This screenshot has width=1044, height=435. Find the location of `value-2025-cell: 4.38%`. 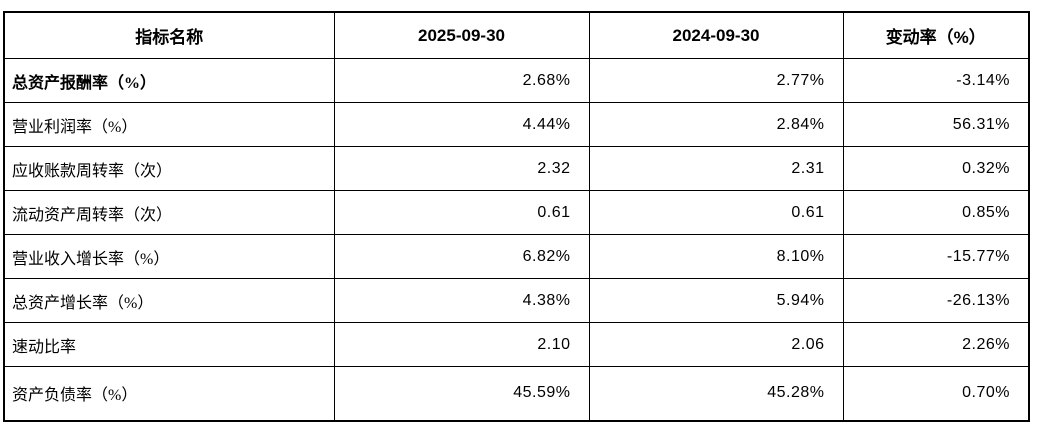

value-2025-cell: 4.38% is located at coordinates (461, 300).